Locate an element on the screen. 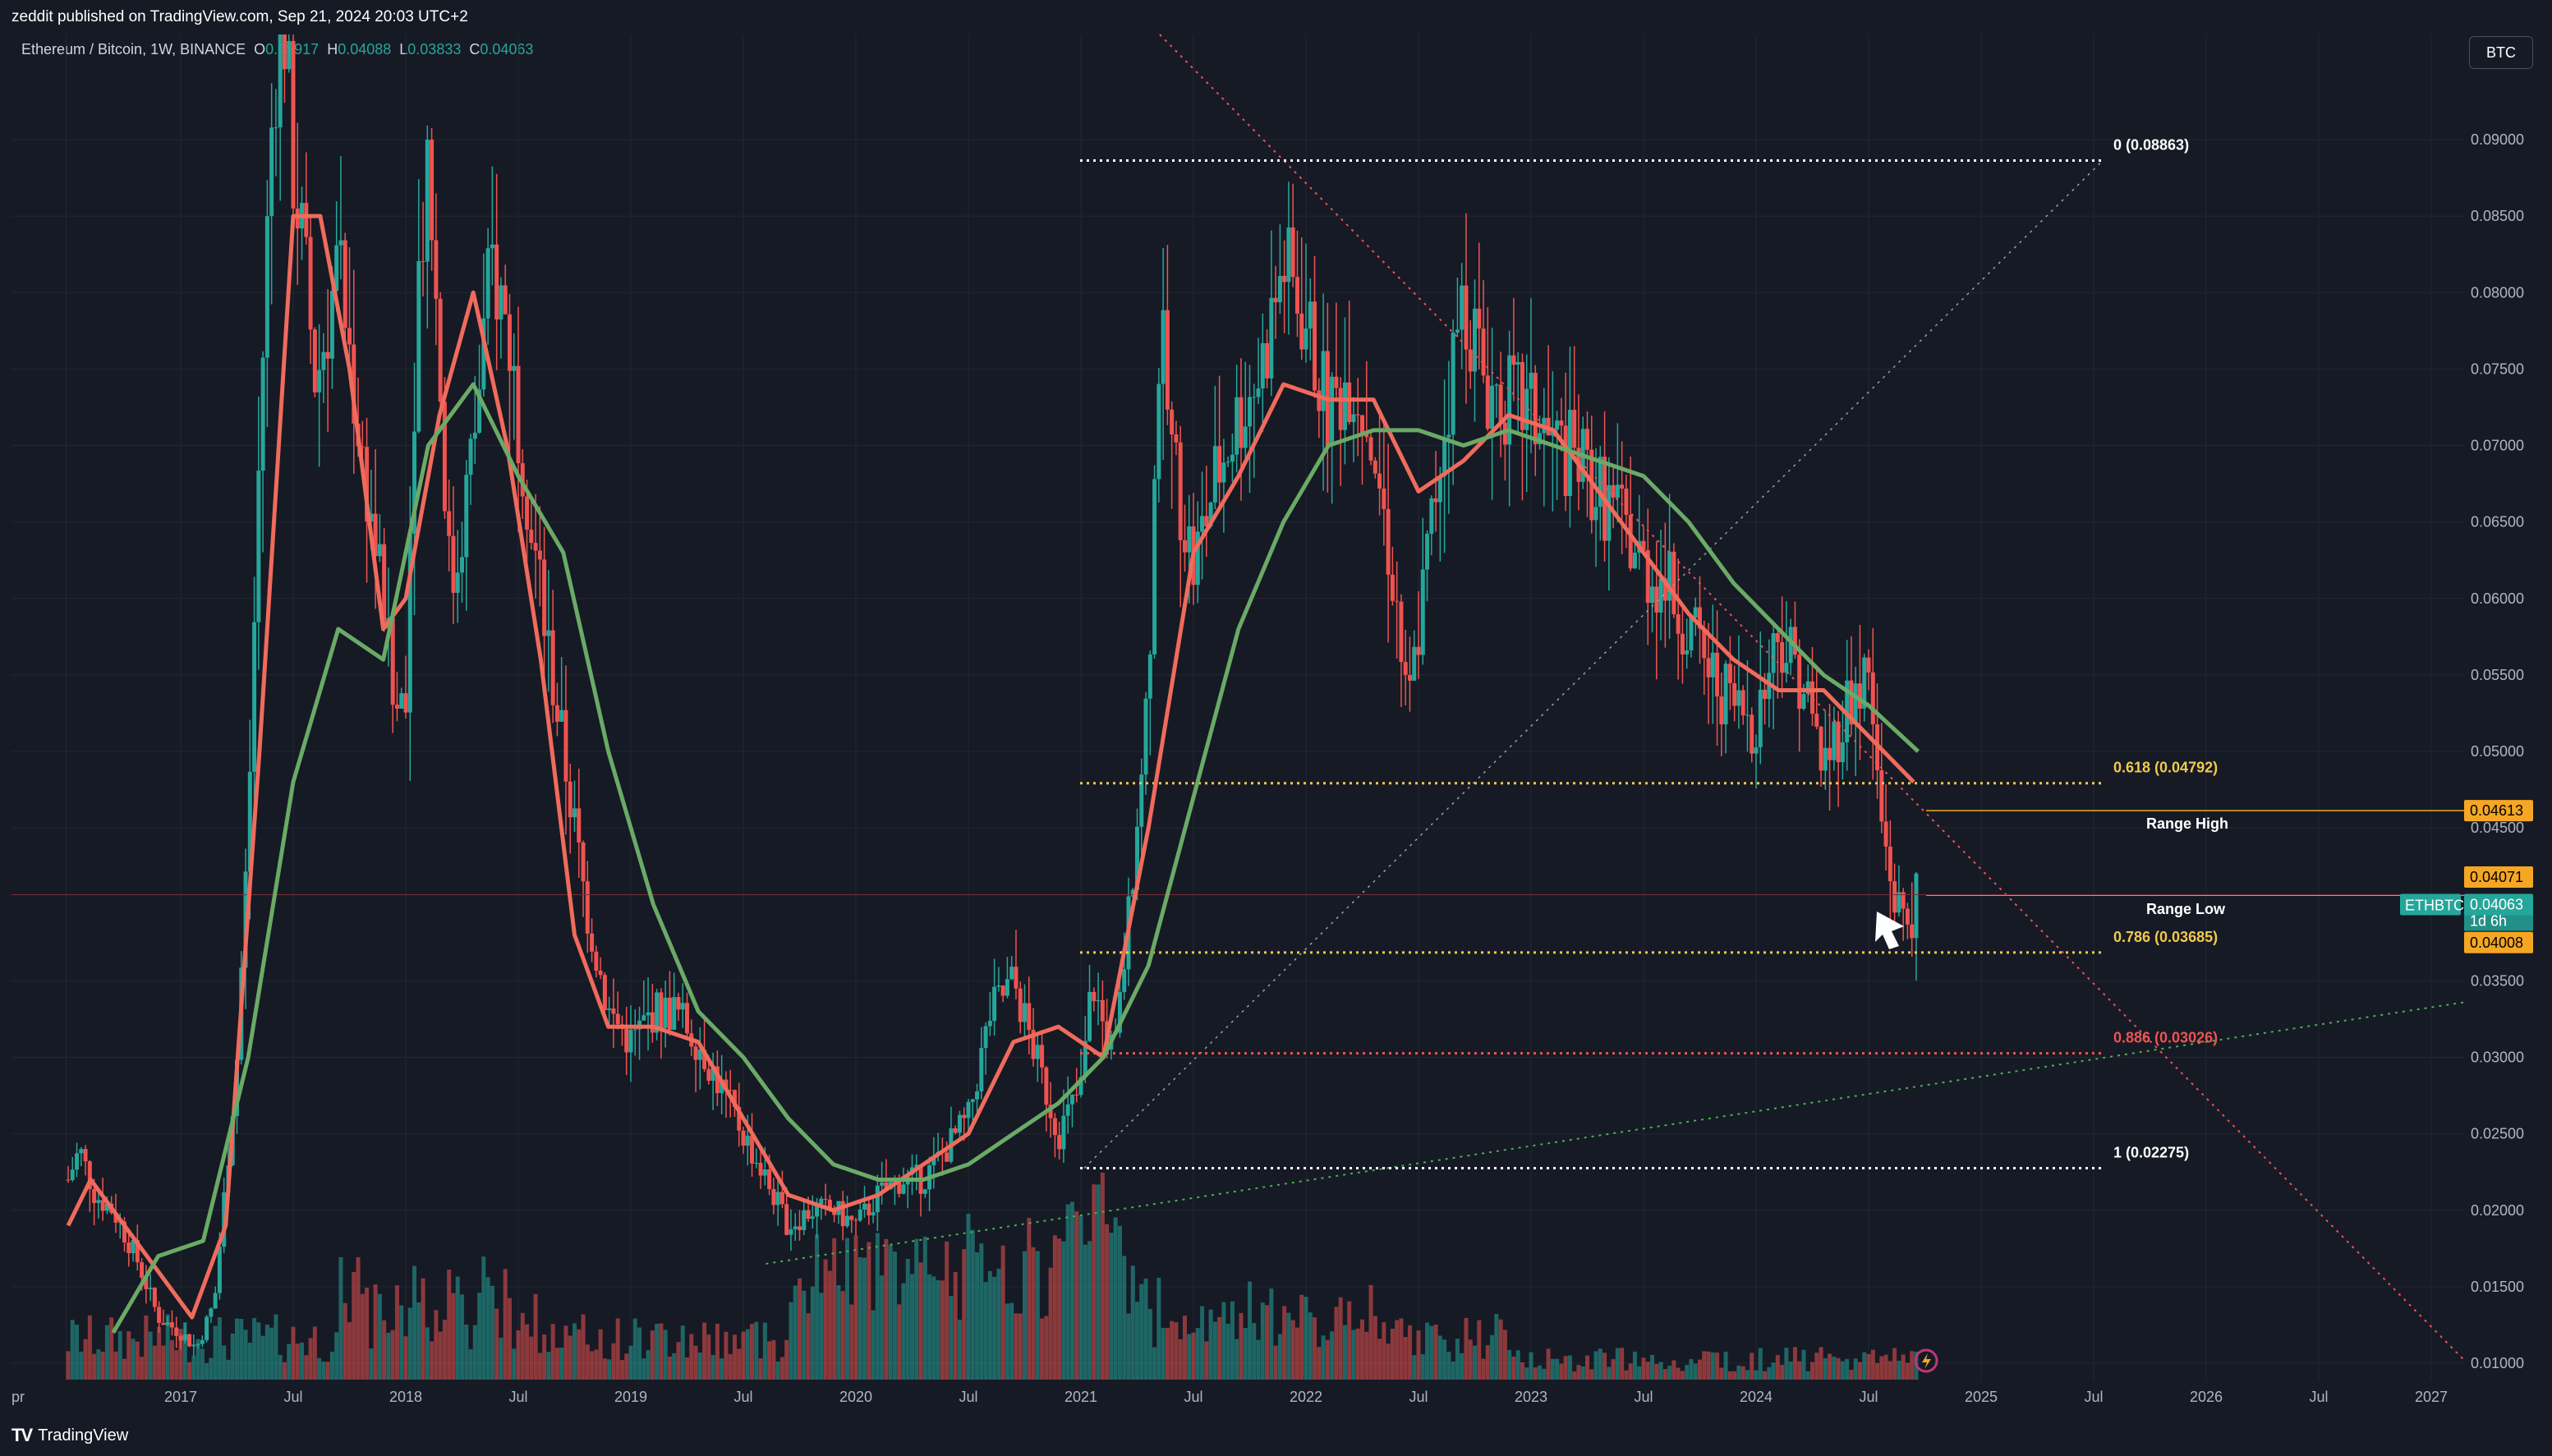 Image resolution: width=2552 pixels, height=1456 pixels. currency-button: BTC is located at coordinates (2501, 52).